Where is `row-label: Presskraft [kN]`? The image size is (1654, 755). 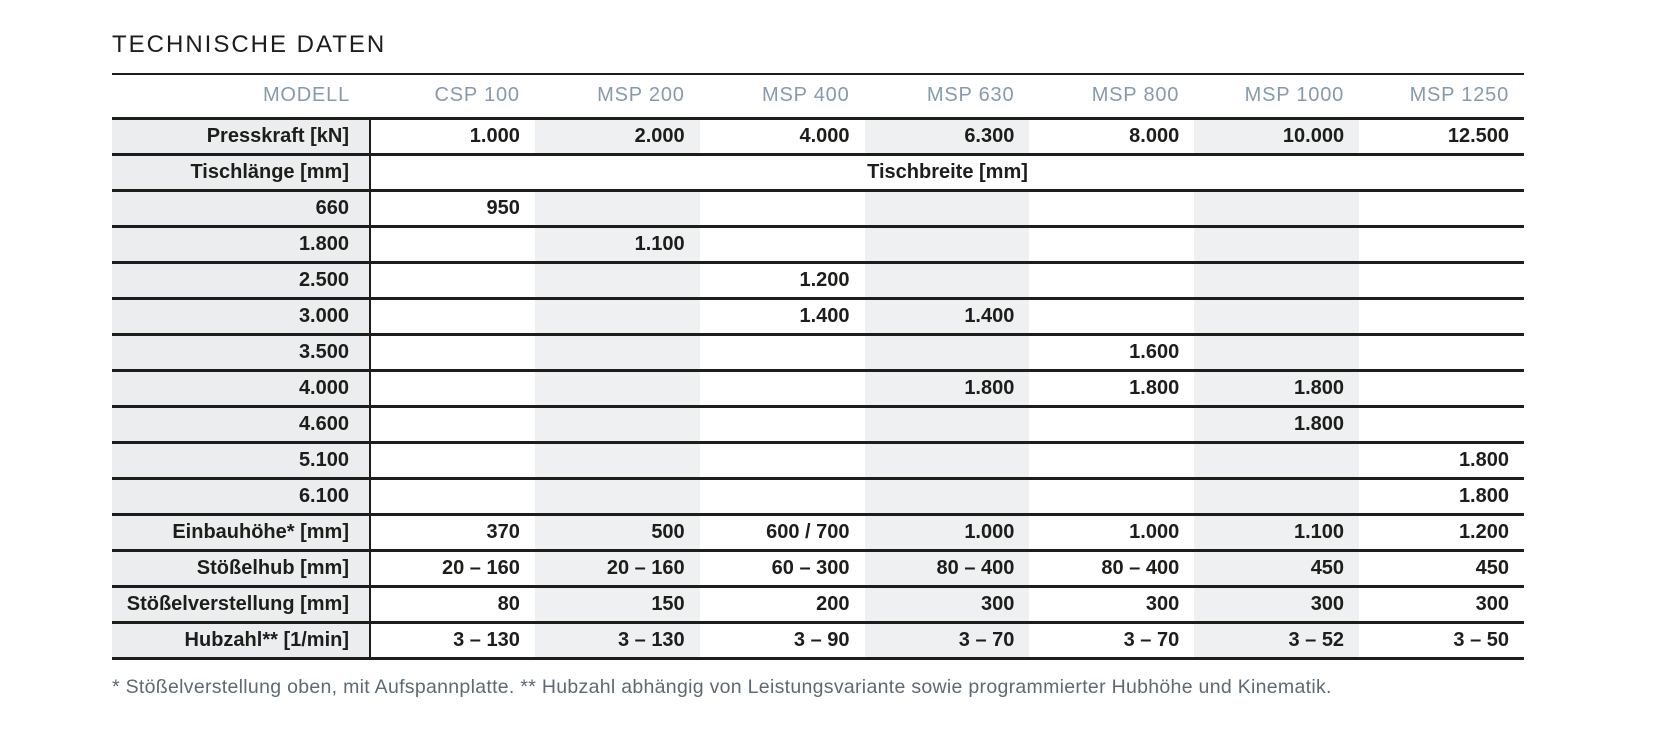 row-label: Presskraft [kN] is located at coordinates (241, 136).